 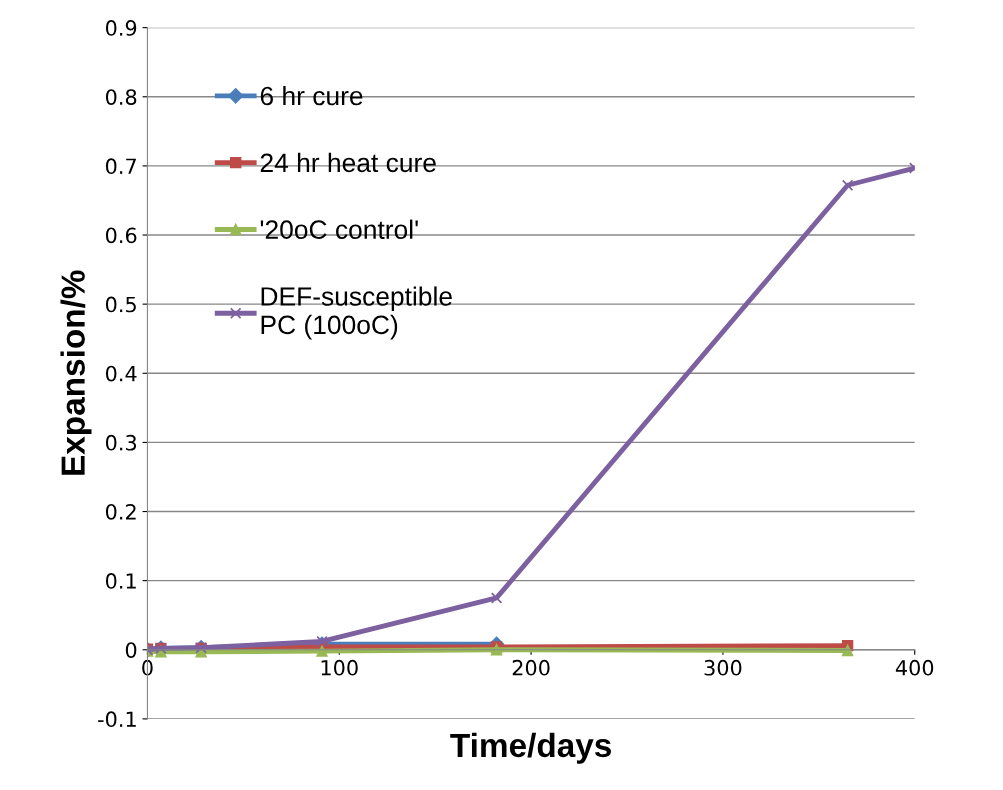 What do you see at coordinates (121, 373) in the screenshot?
I see `y-tick-label: 0.4` at bounding box center [121, 373].